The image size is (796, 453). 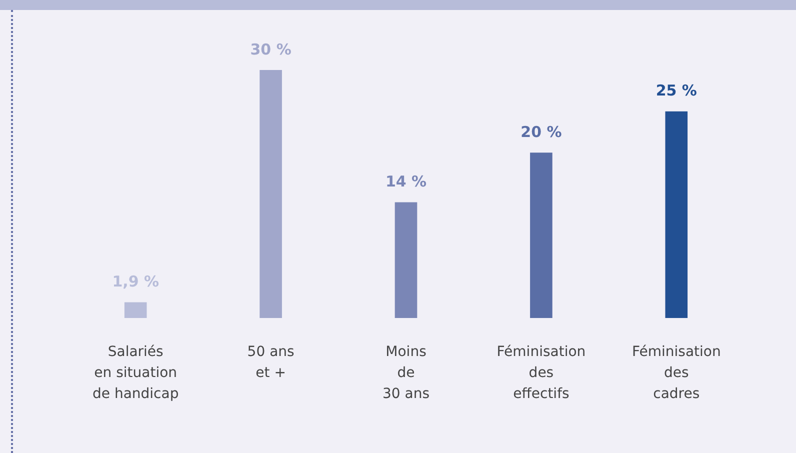 What do you see at coordinates (676, 91) in the screenshot?
I see `data-label: 25 %` at bounding box center [676, 91].